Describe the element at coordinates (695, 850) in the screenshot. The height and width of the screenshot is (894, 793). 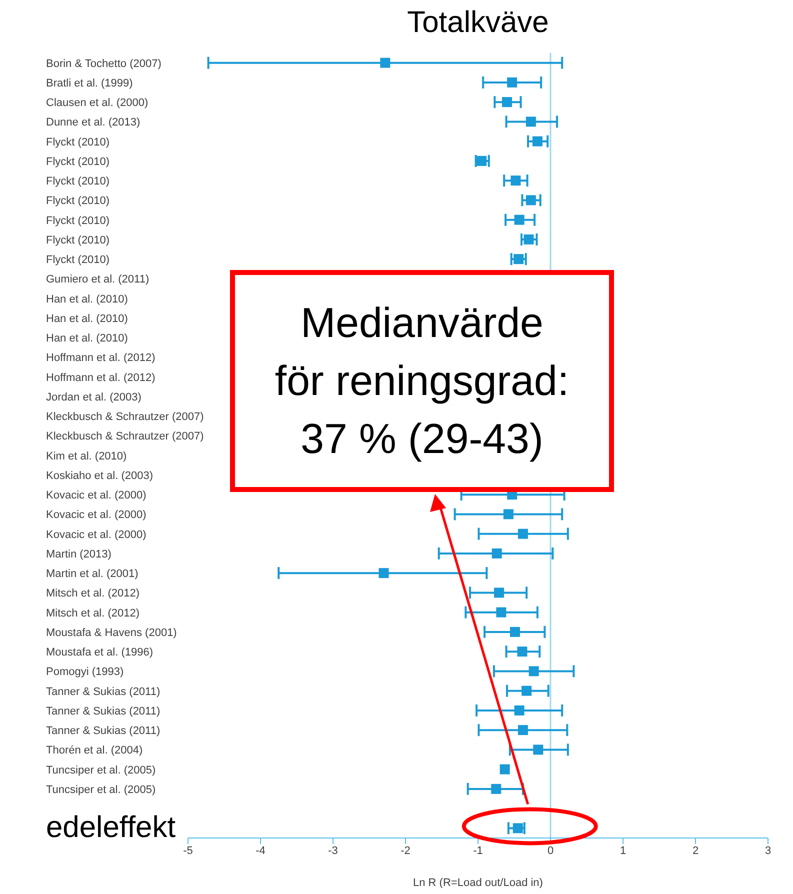
I see `x-tick-label: 2` at that location.